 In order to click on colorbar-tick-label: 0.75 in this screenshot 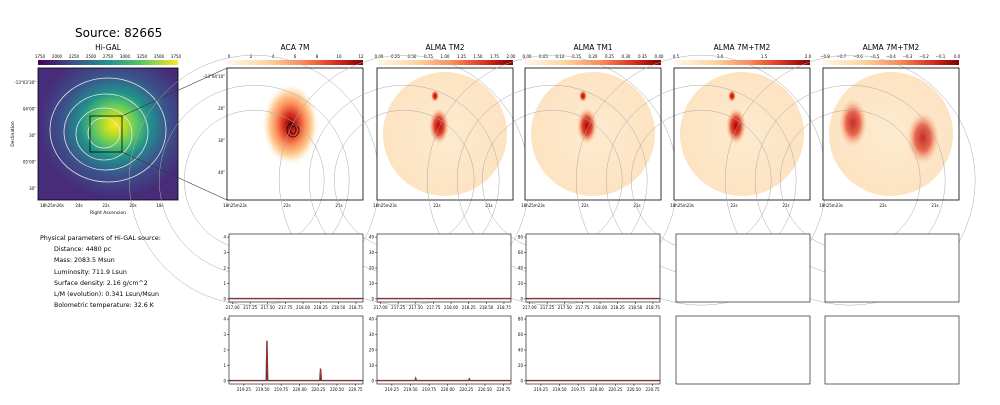, I will do `click(428, 56)`.